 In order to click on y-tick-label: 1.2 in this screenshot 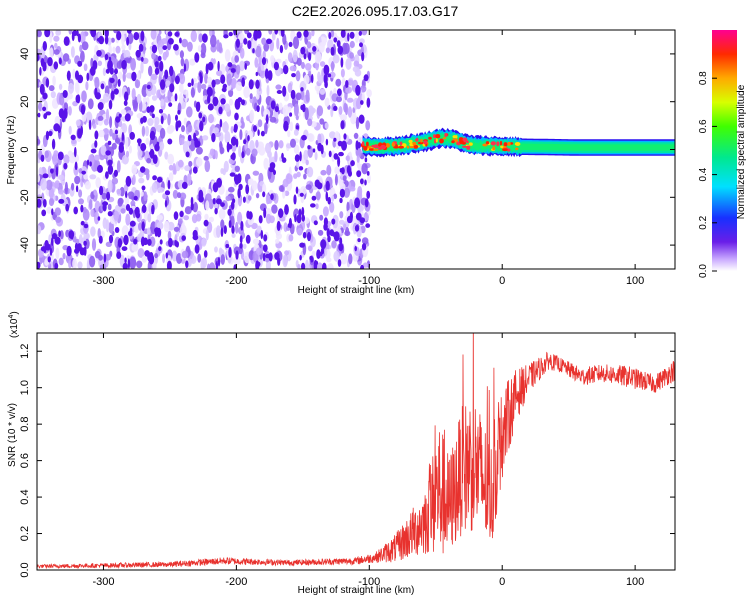, I will do `click(25, 351)`.